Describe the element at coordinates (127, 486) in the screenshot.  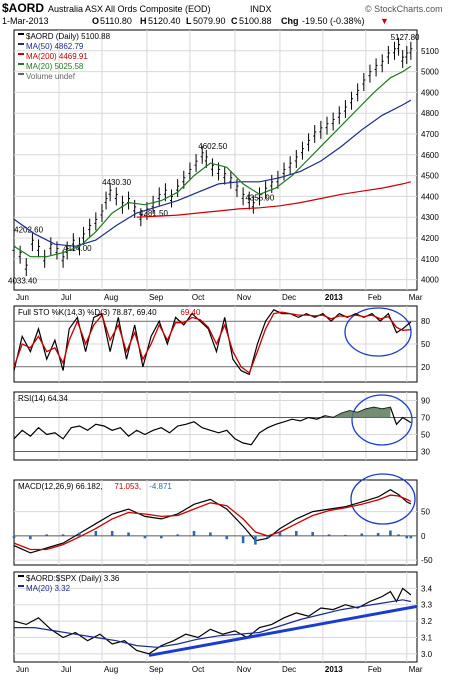
I see `macd-legend-entry: 71.053,` at that location.